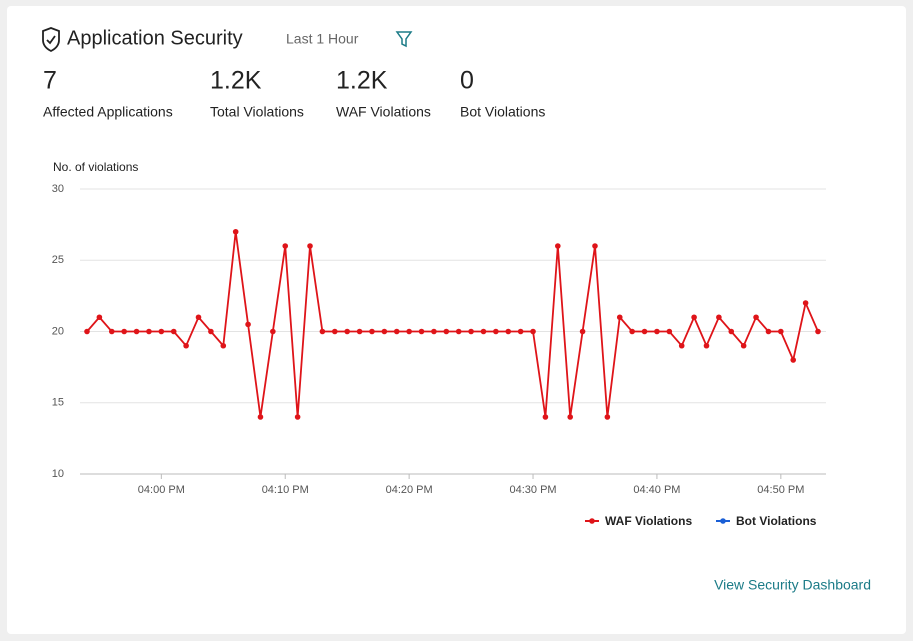 This screenshot has height=641, width=913. What do you see at coordinates (155, 38) in the screenshot?
I see `title: Application Security` at bounding box center [155, 38].